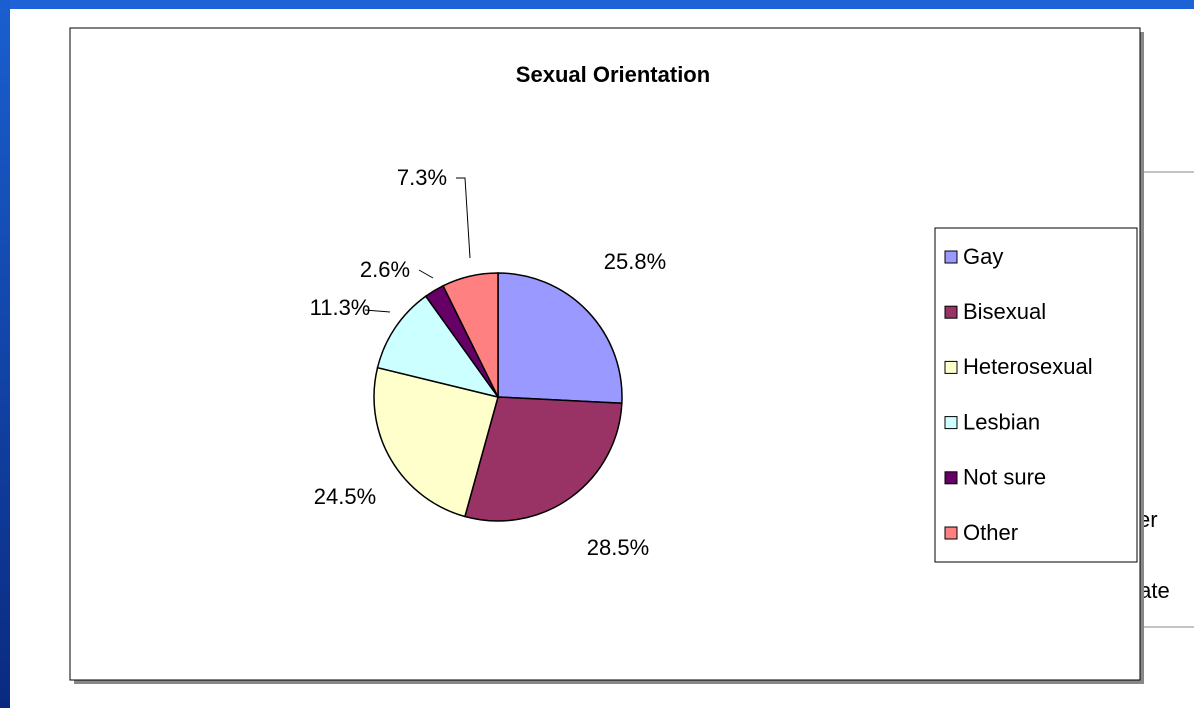 This screenshot has width=1194, height=708. I want to click on legend-label: Not sure, so click(1004, 477).